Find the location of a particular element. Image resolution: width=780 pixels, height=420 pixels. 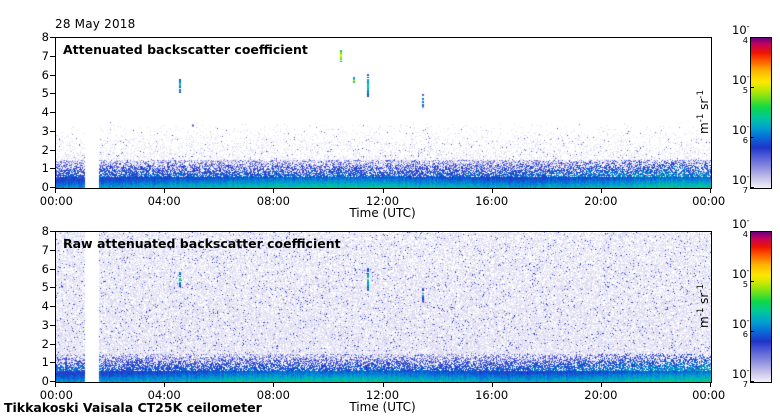

panel1-title: Attenuated backscatter coefficient is located at coordinates (185, 49).